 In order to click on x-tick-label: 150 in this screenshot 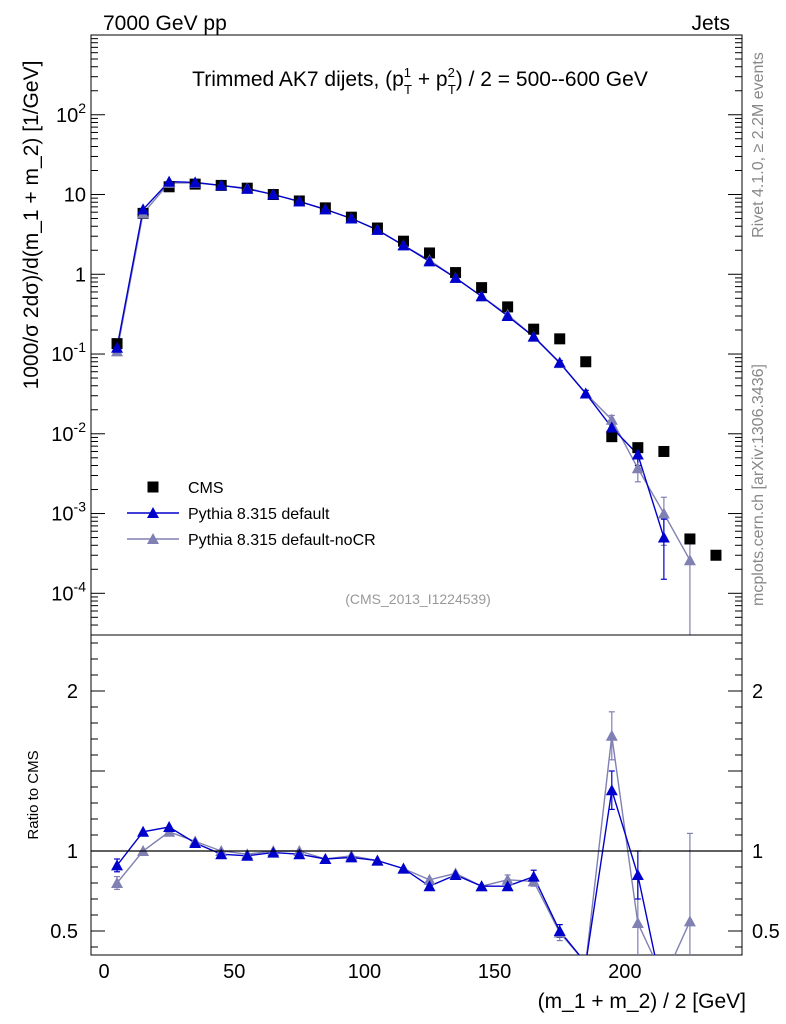, I will do `click(494, 972)`.